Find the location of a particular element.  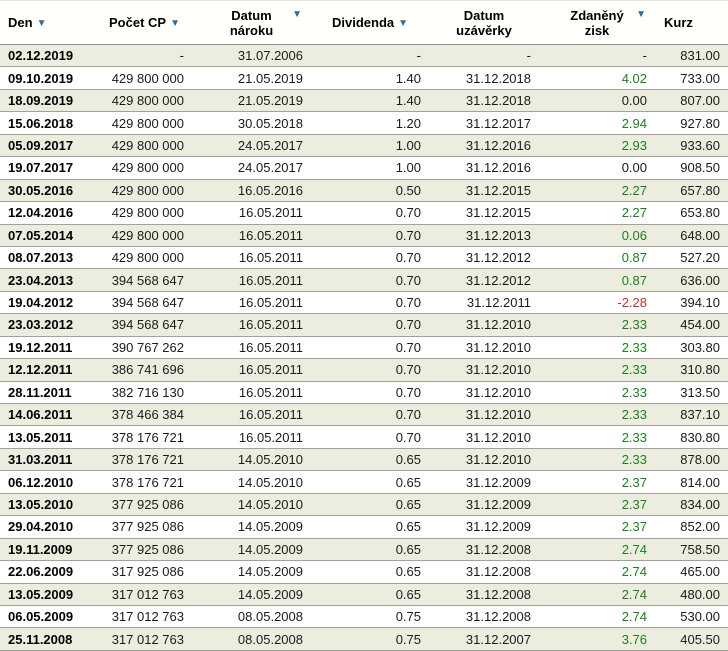

cell-kurz: 807.00 is located at coordinates (691, 100).